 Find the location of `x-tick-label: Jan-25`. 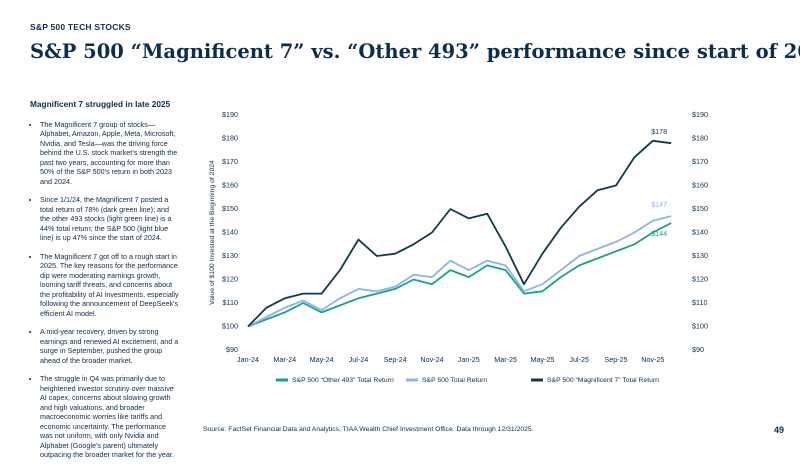

x-tick-label: Jan-25 is located at coordinates (469, 359).